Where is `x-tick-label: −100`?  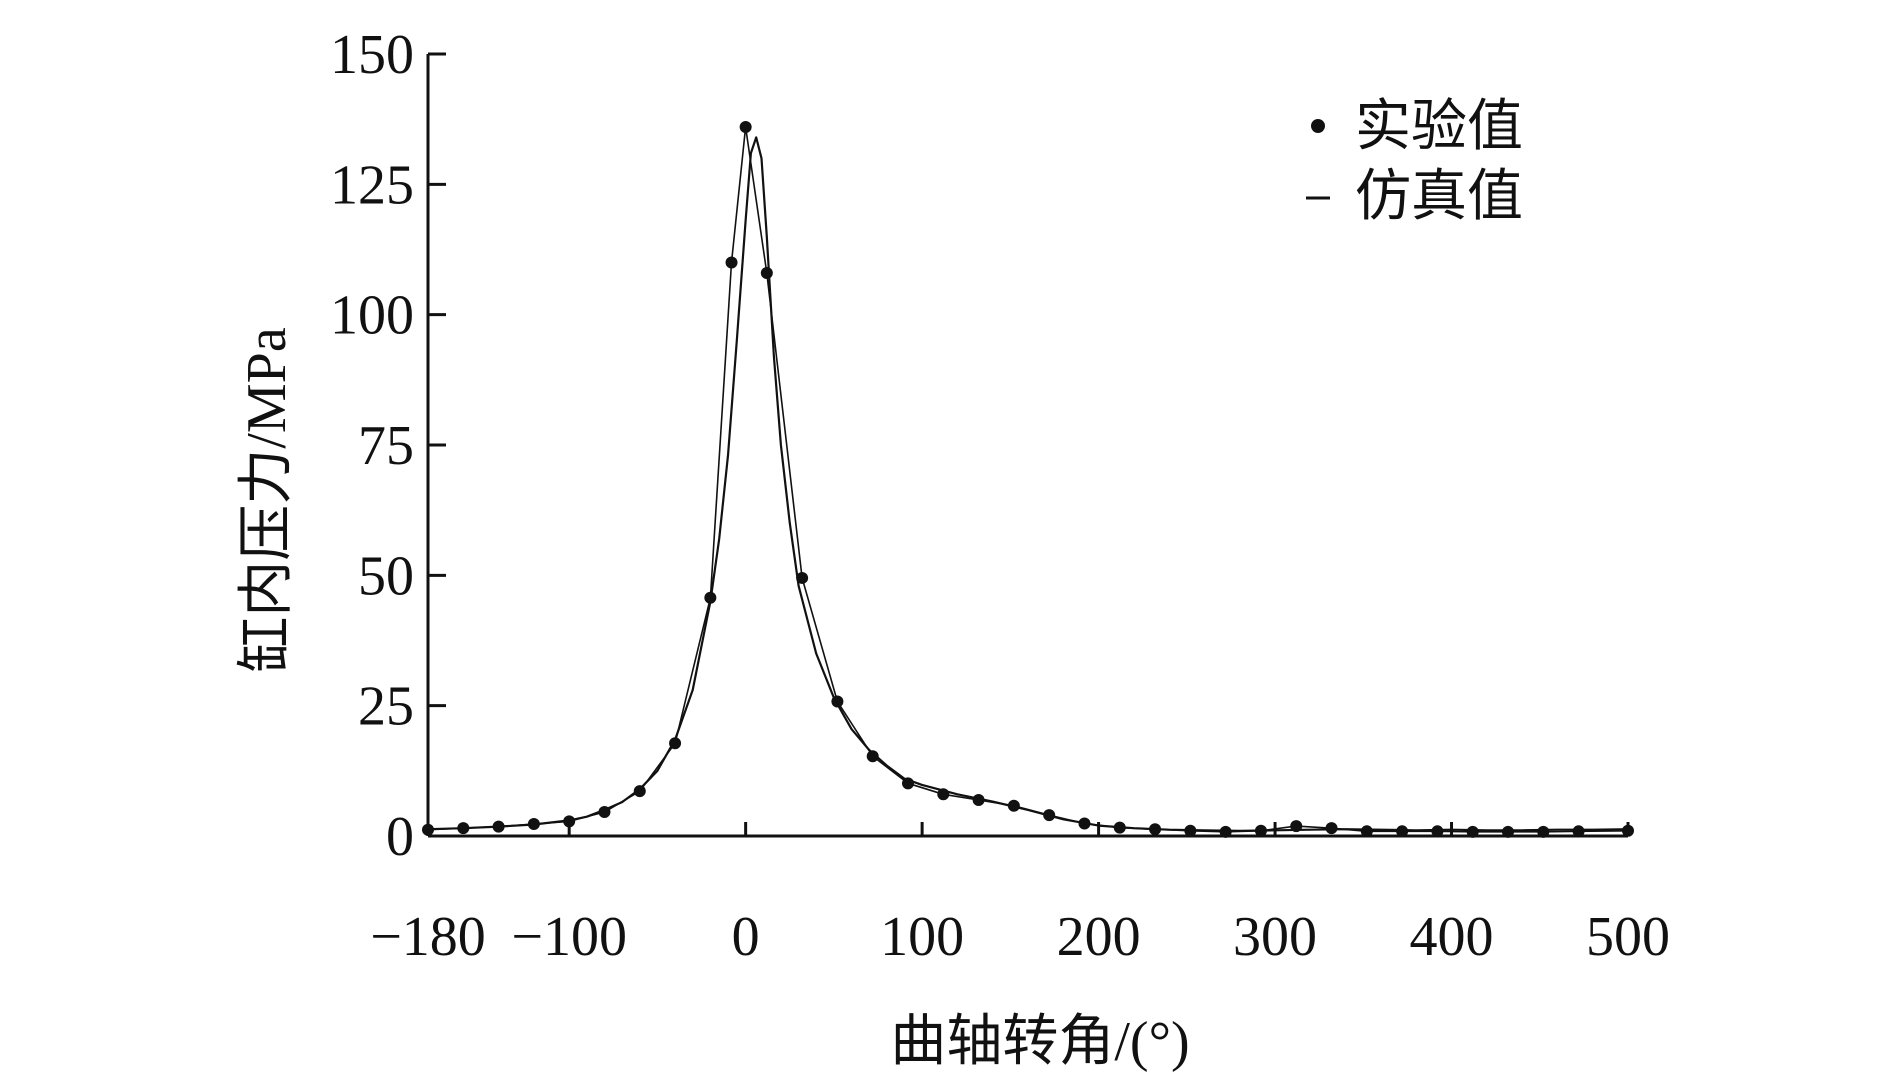
x-tick-label: −100 is located at coordinates (569, 937).